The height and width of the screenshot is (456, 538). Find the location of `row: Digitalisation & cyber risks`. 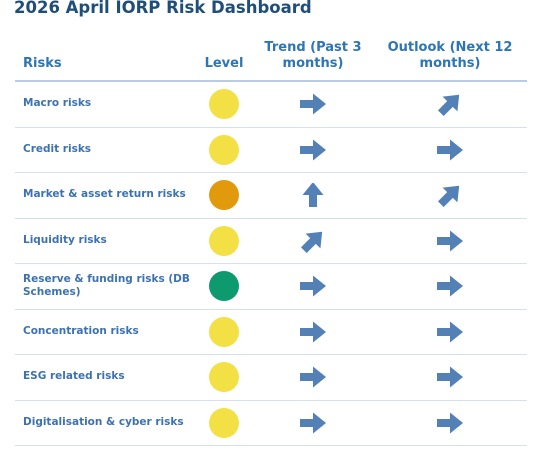

row: Digitalisation & cyber risks is located at coordinates (271, 423).